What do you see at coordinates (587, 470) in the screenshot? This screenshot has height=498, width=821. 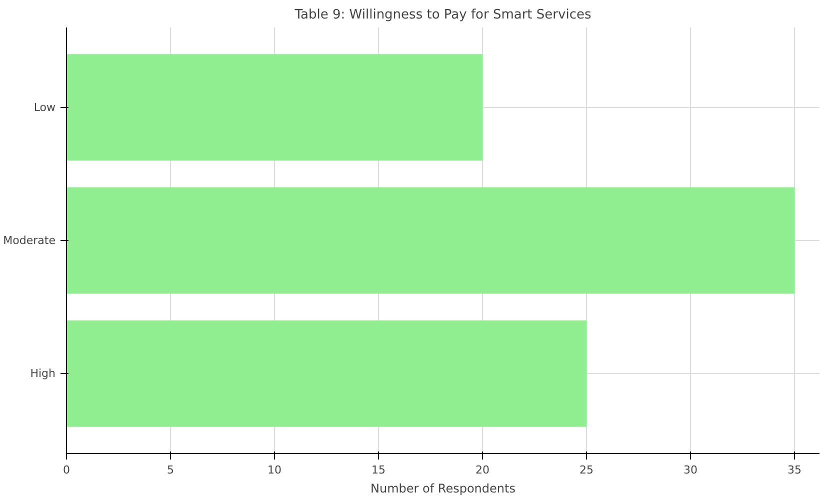 I see `x-tick-label: 25` at bounding box center [587, 470].